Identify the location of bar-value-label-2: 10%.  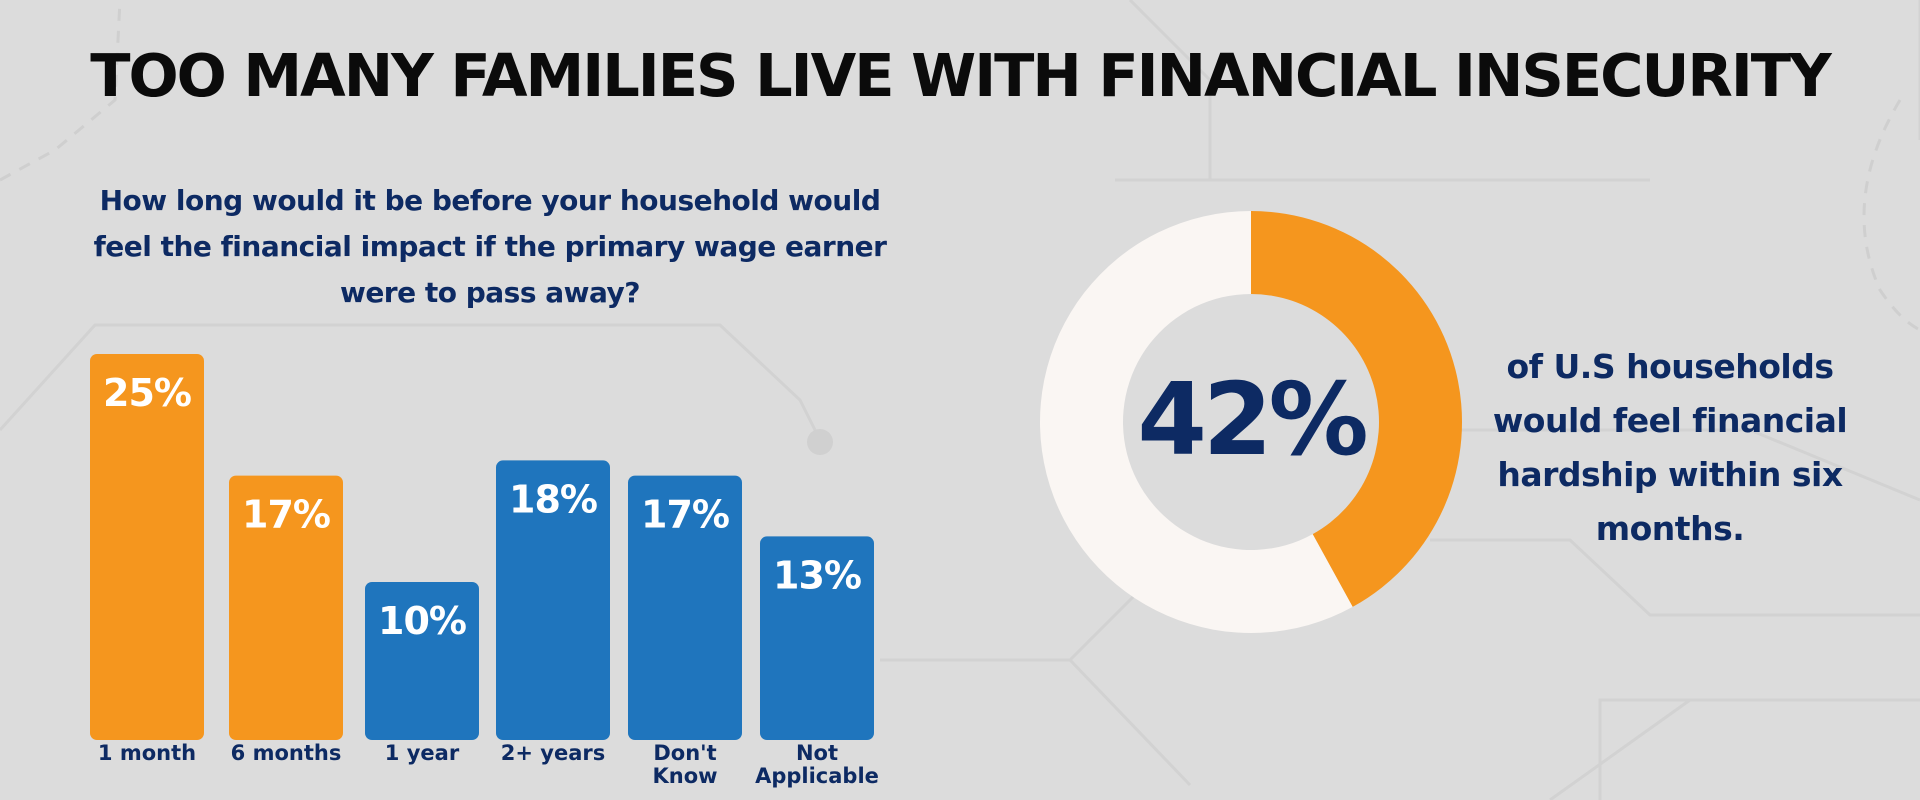
(422, 621).